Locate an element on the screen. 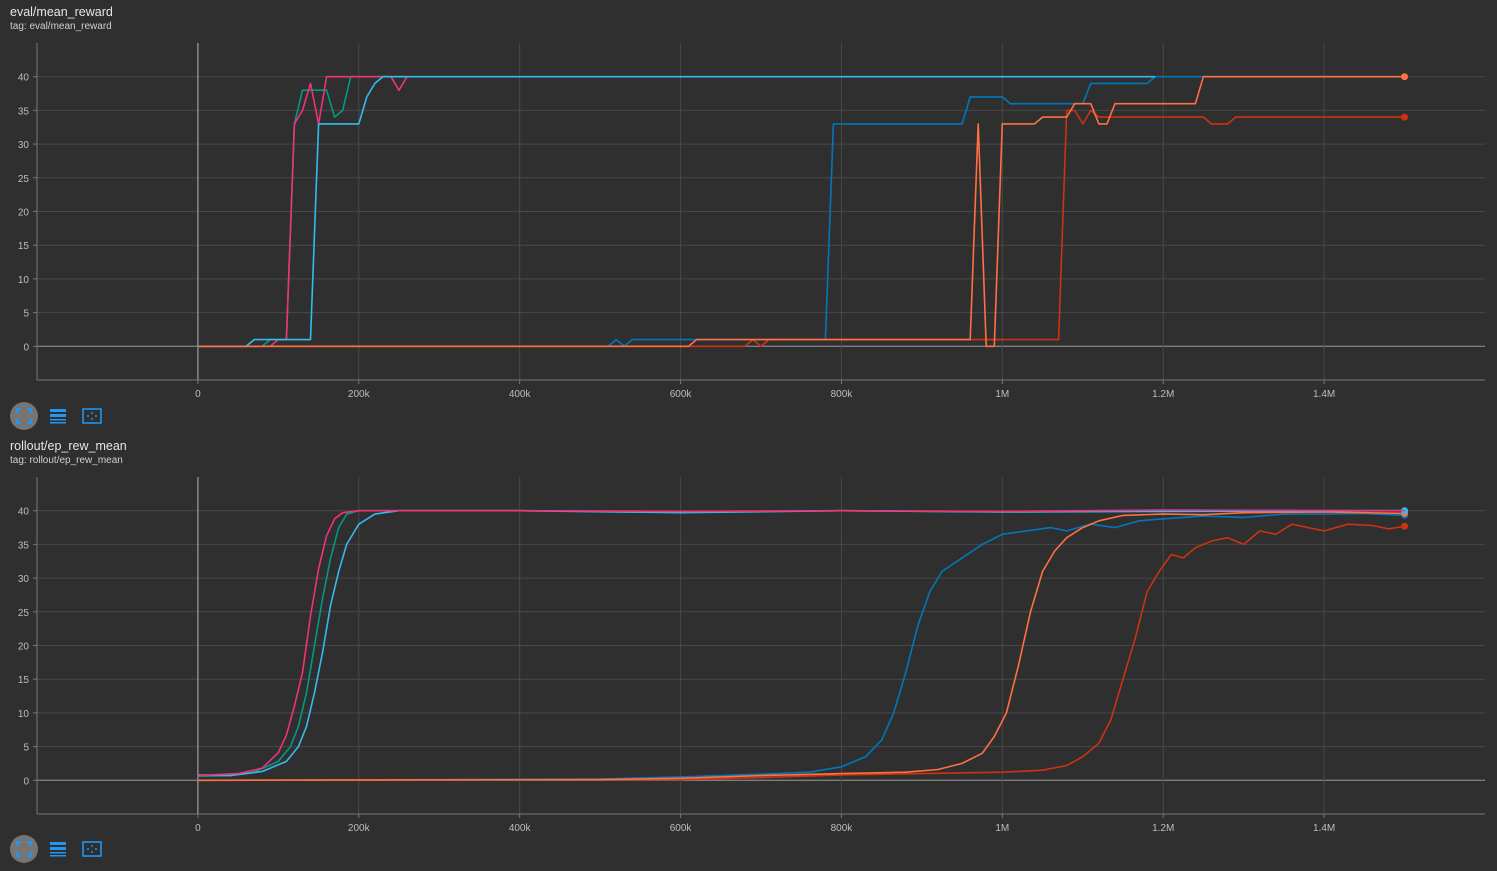  chart-tag: tag: eval/mean_reward is located at coordinates (61, 26).